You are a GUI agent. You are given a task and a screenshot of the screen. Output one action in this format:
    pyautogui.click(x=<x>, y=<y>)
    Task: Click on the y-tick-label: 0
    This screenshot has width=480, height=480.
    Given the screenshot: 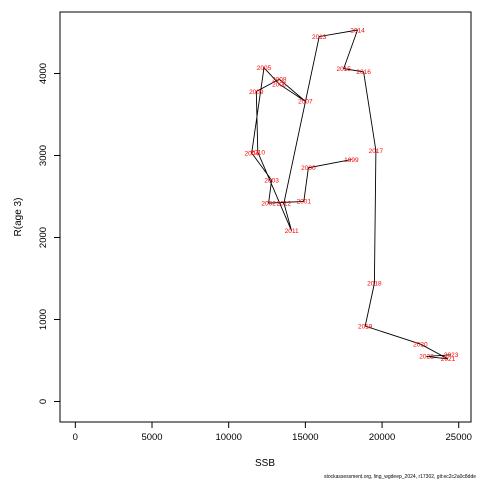 What is the action you would take?
    pyautogui.click(x=43, y=401)
    